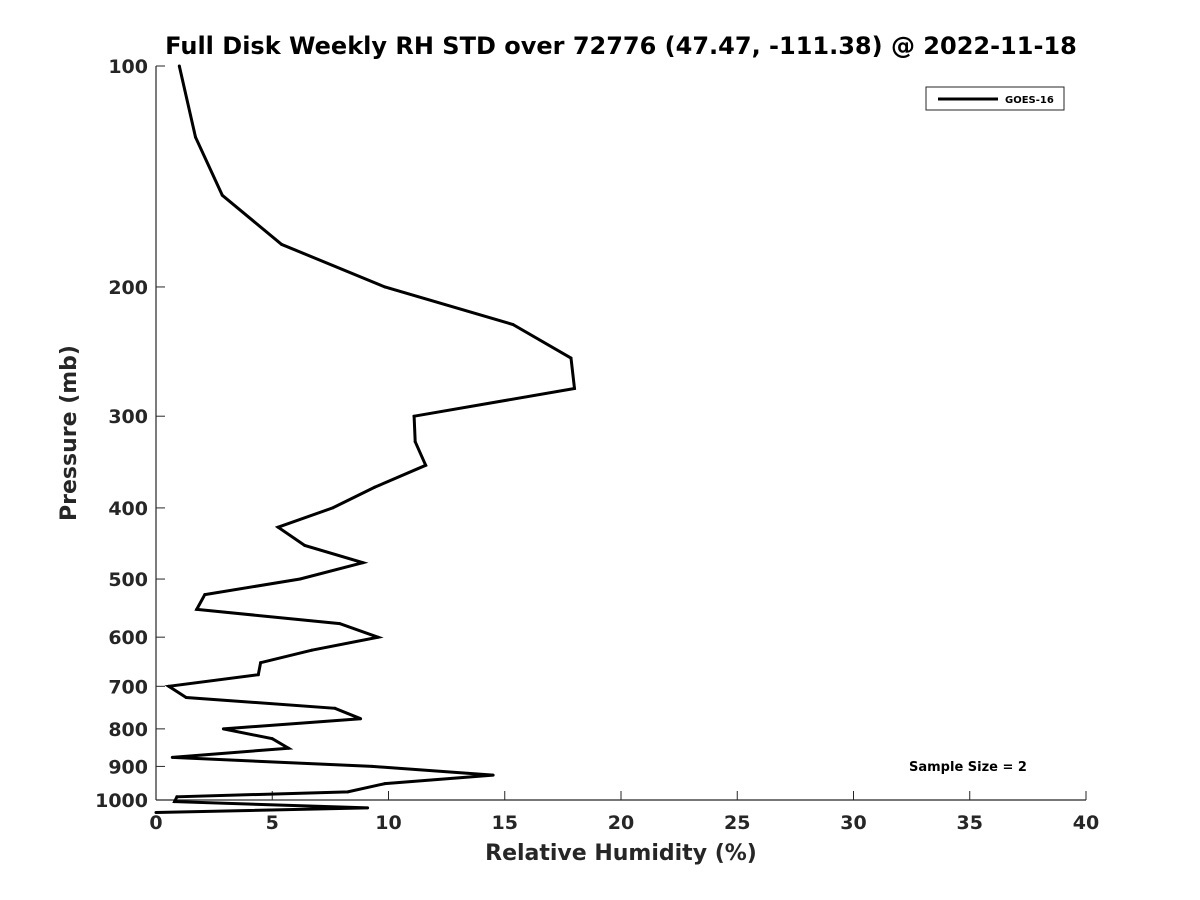 The height and width of the screenshot is (900, 1200). I want to click on legend-label-goes-16: GOES-16, so click(1029, 100).